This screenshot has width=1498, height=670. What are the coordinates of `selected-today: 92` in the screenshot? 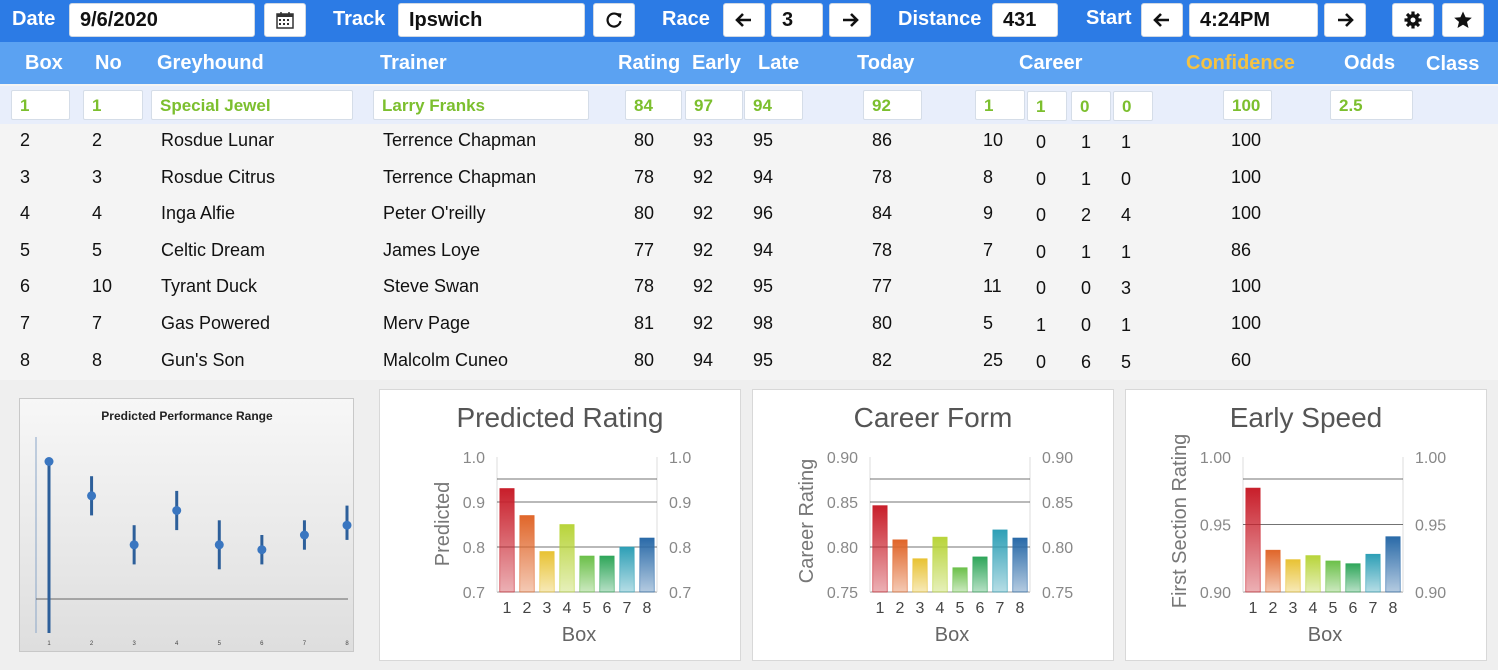 It's located at (892, 105).